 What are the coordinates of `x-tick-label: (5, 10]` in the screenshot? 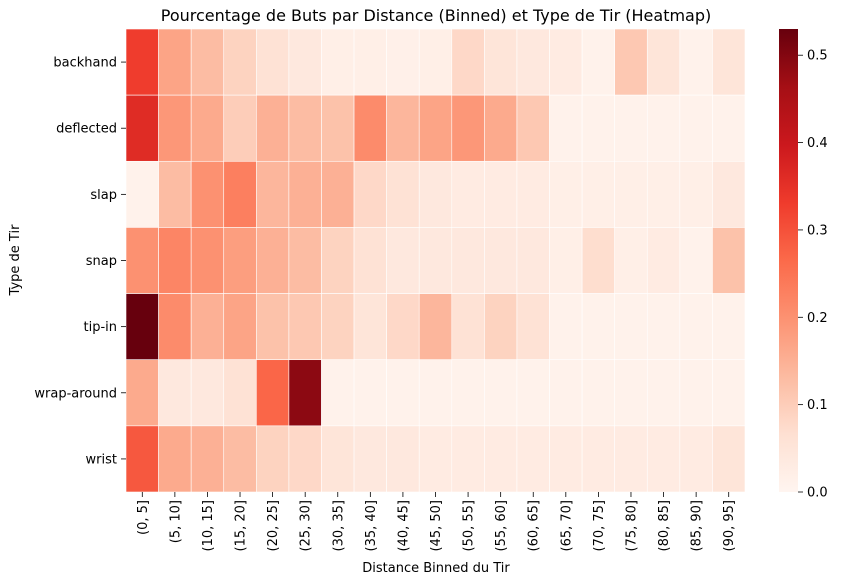 It's located at (175, 521).